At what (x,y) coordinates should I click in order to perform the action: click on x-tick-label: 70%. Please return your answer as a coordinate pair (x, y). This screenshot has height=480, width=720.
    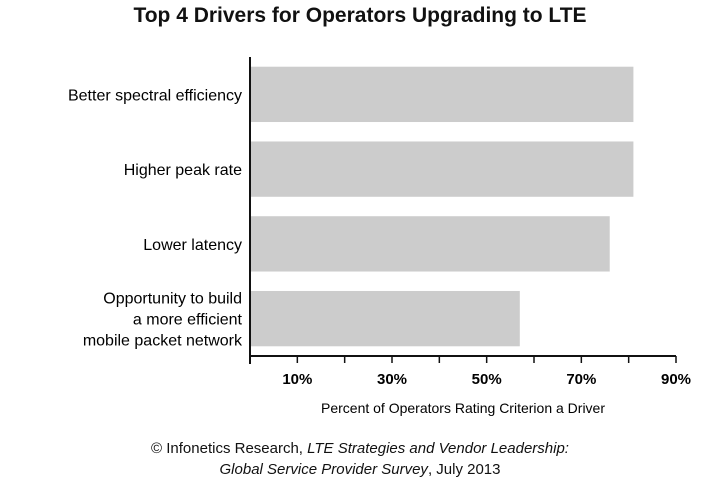
    Looking at the image, I should click on (581, 379).